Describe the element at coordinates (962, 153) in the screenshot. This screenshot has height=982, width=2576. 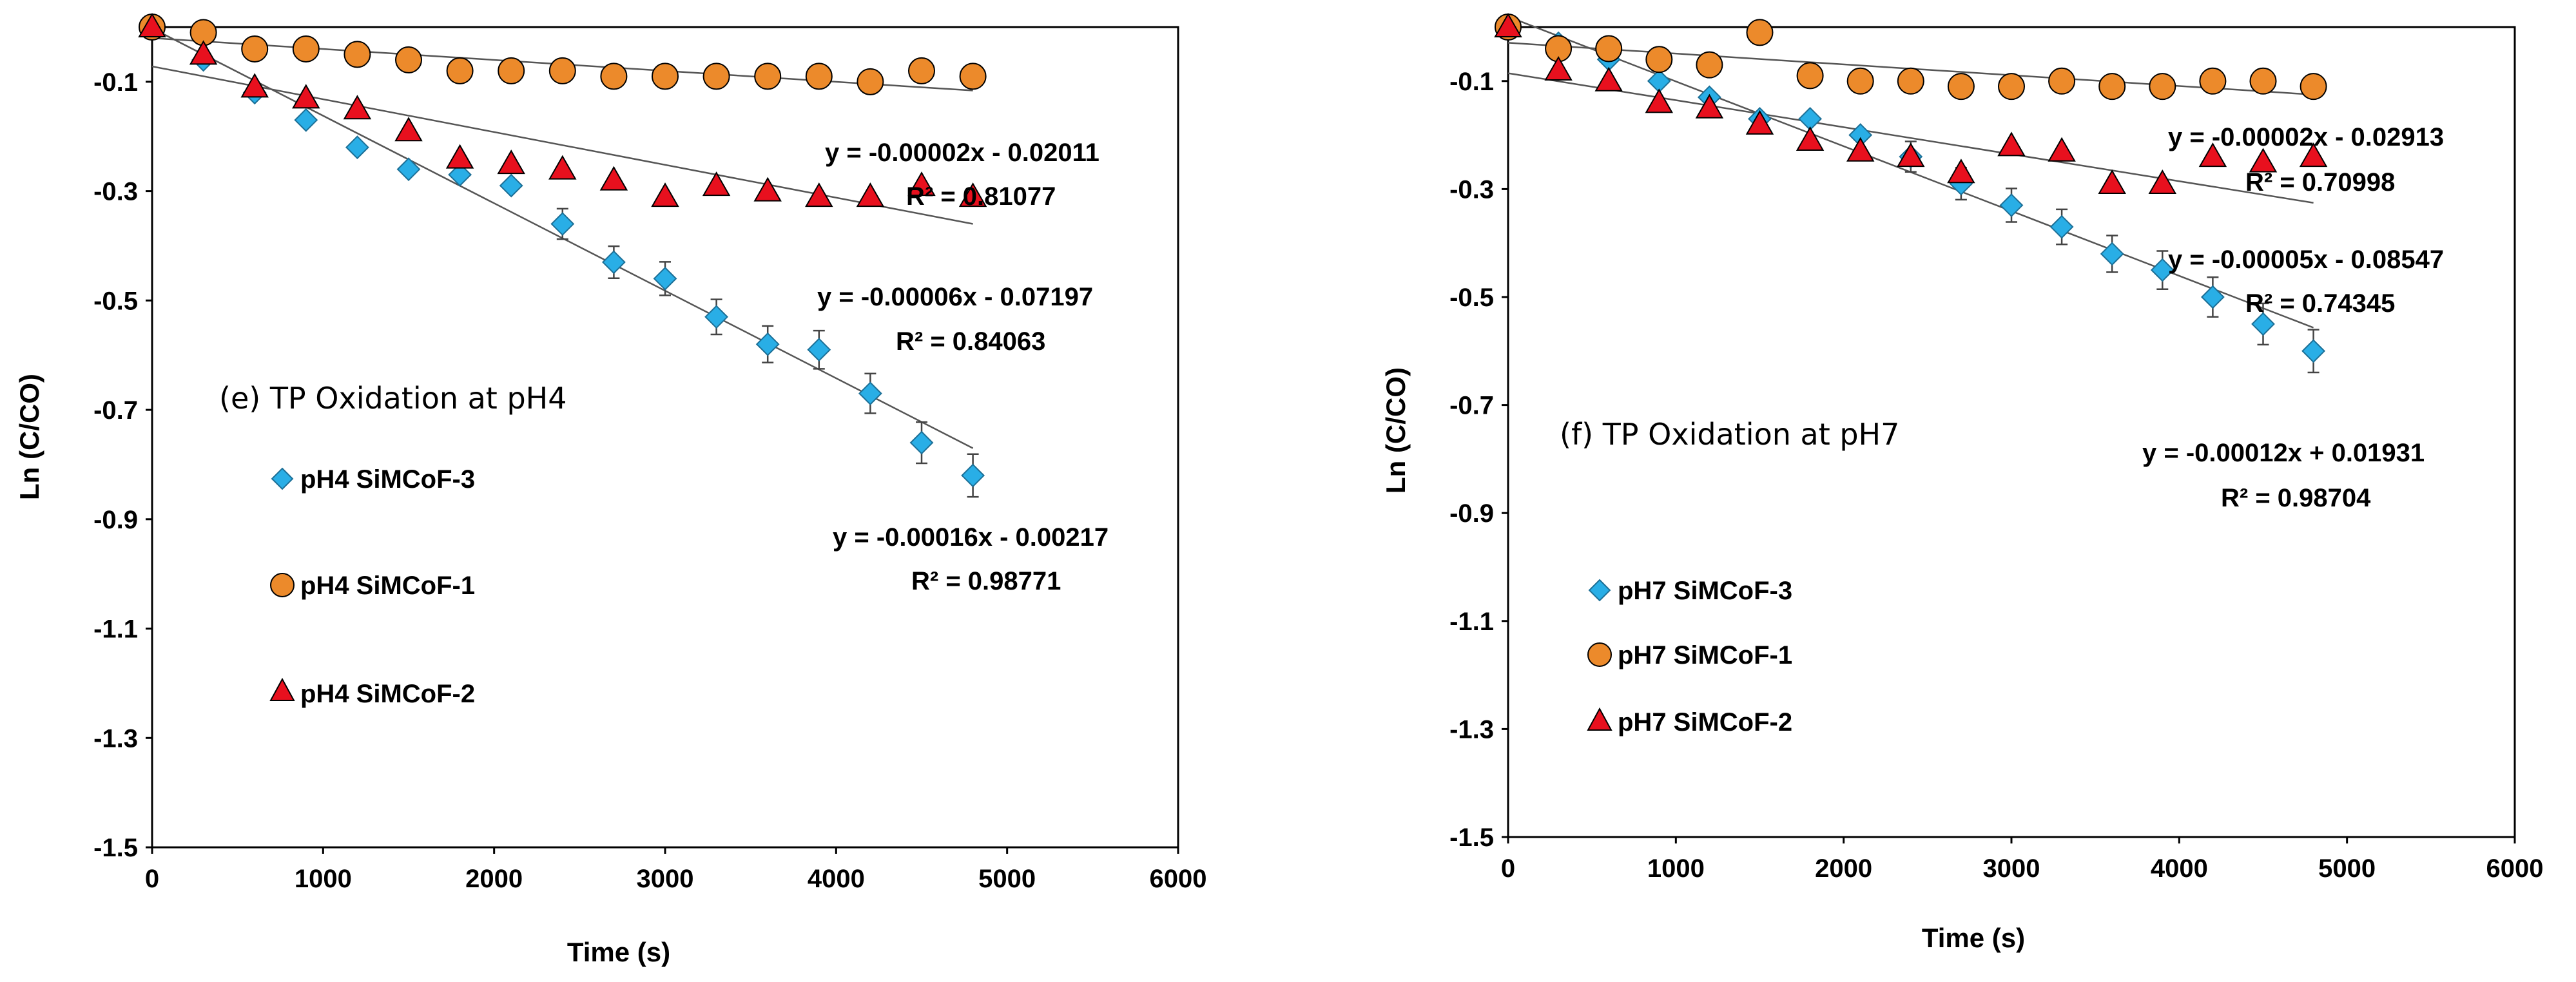
I see `equation-label-series-2: y = -0.00002x - 0.02011` at that location.